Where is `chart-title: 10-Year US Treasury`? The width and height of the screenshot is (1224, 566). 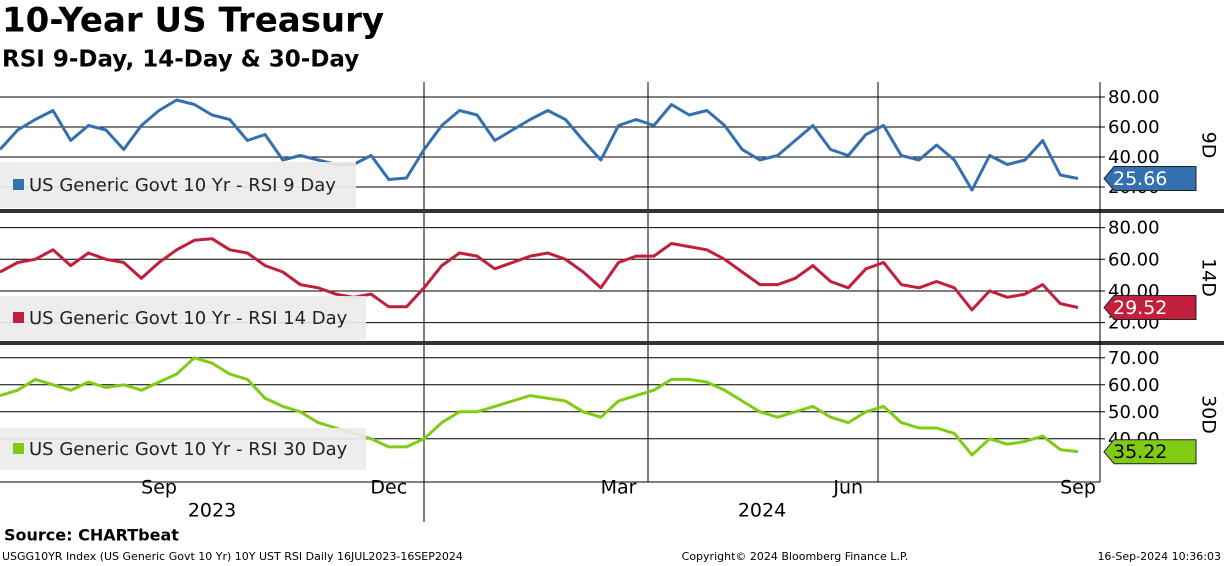
chart-title: 10-Year US Treasury is located at coordinates (193, 21).